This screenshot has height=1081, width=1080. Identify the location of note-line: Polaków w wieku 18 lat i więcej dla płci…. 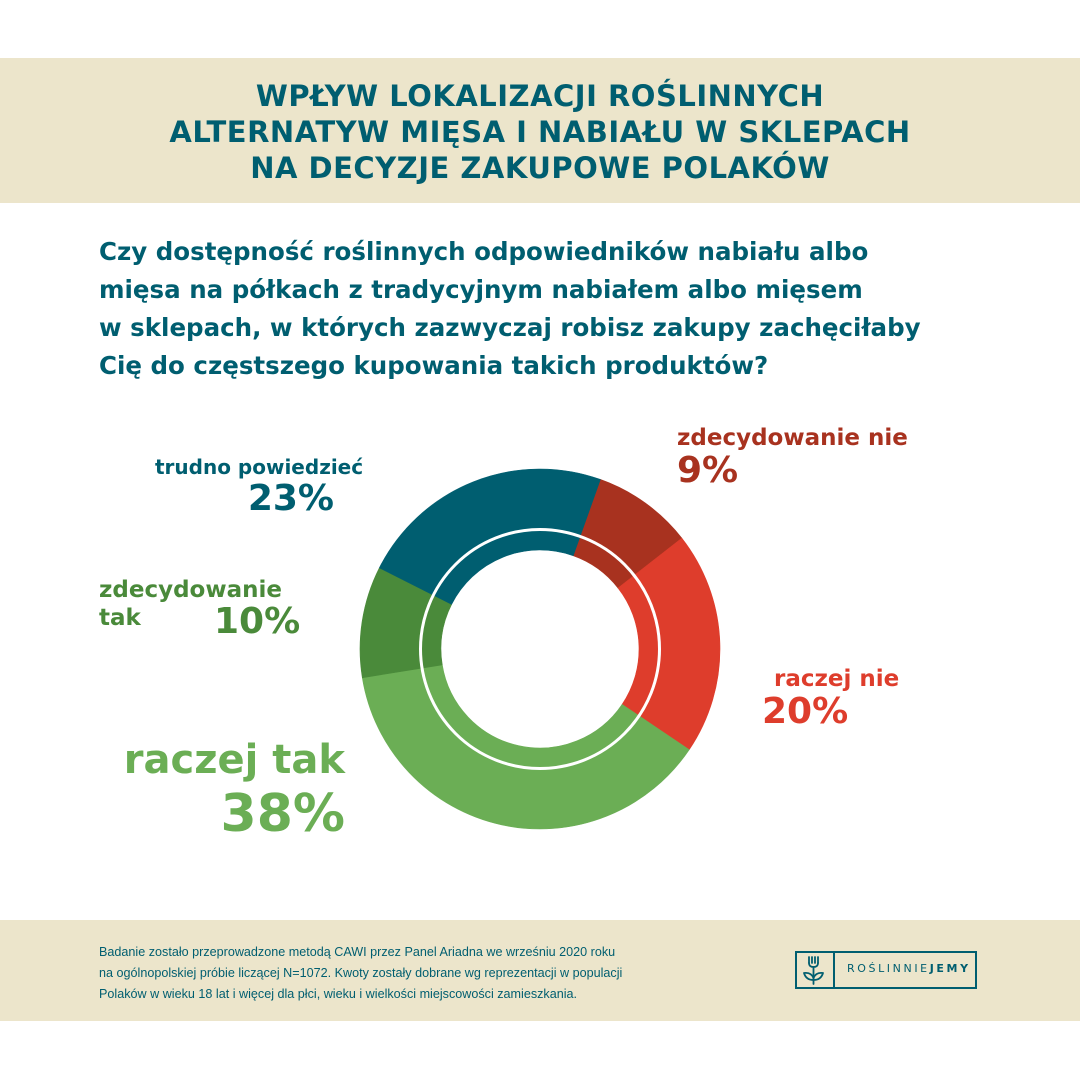
(338, 994).